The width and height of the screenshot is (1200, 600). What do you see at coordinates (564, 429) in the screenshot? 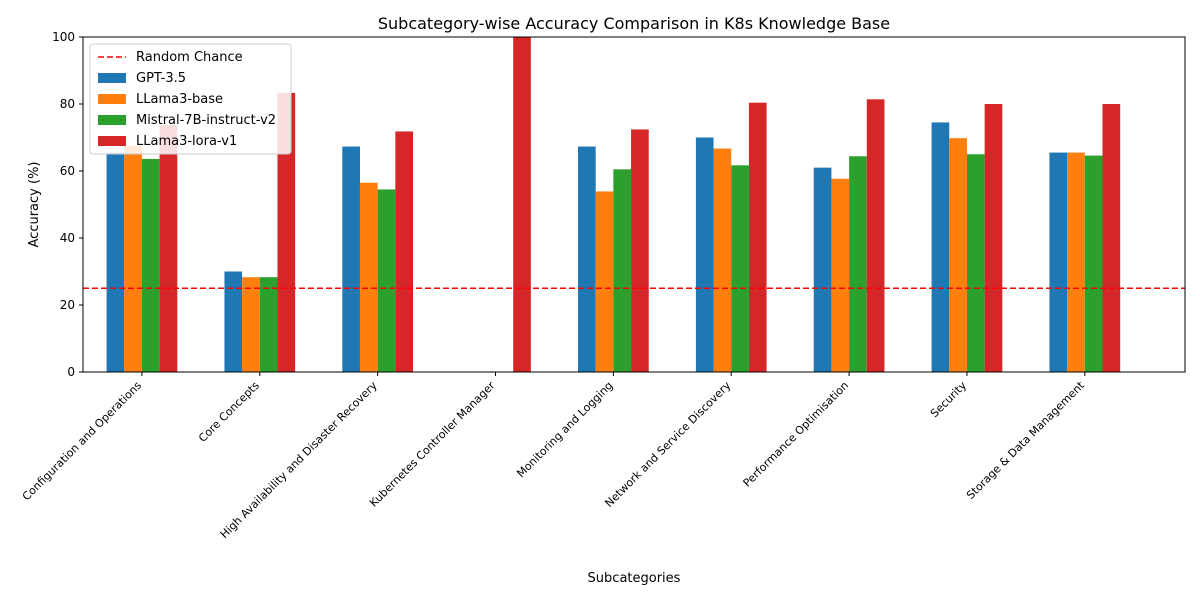
I see `x-tick-label: Monitoring and Logging` at bounding box center [564, 429].